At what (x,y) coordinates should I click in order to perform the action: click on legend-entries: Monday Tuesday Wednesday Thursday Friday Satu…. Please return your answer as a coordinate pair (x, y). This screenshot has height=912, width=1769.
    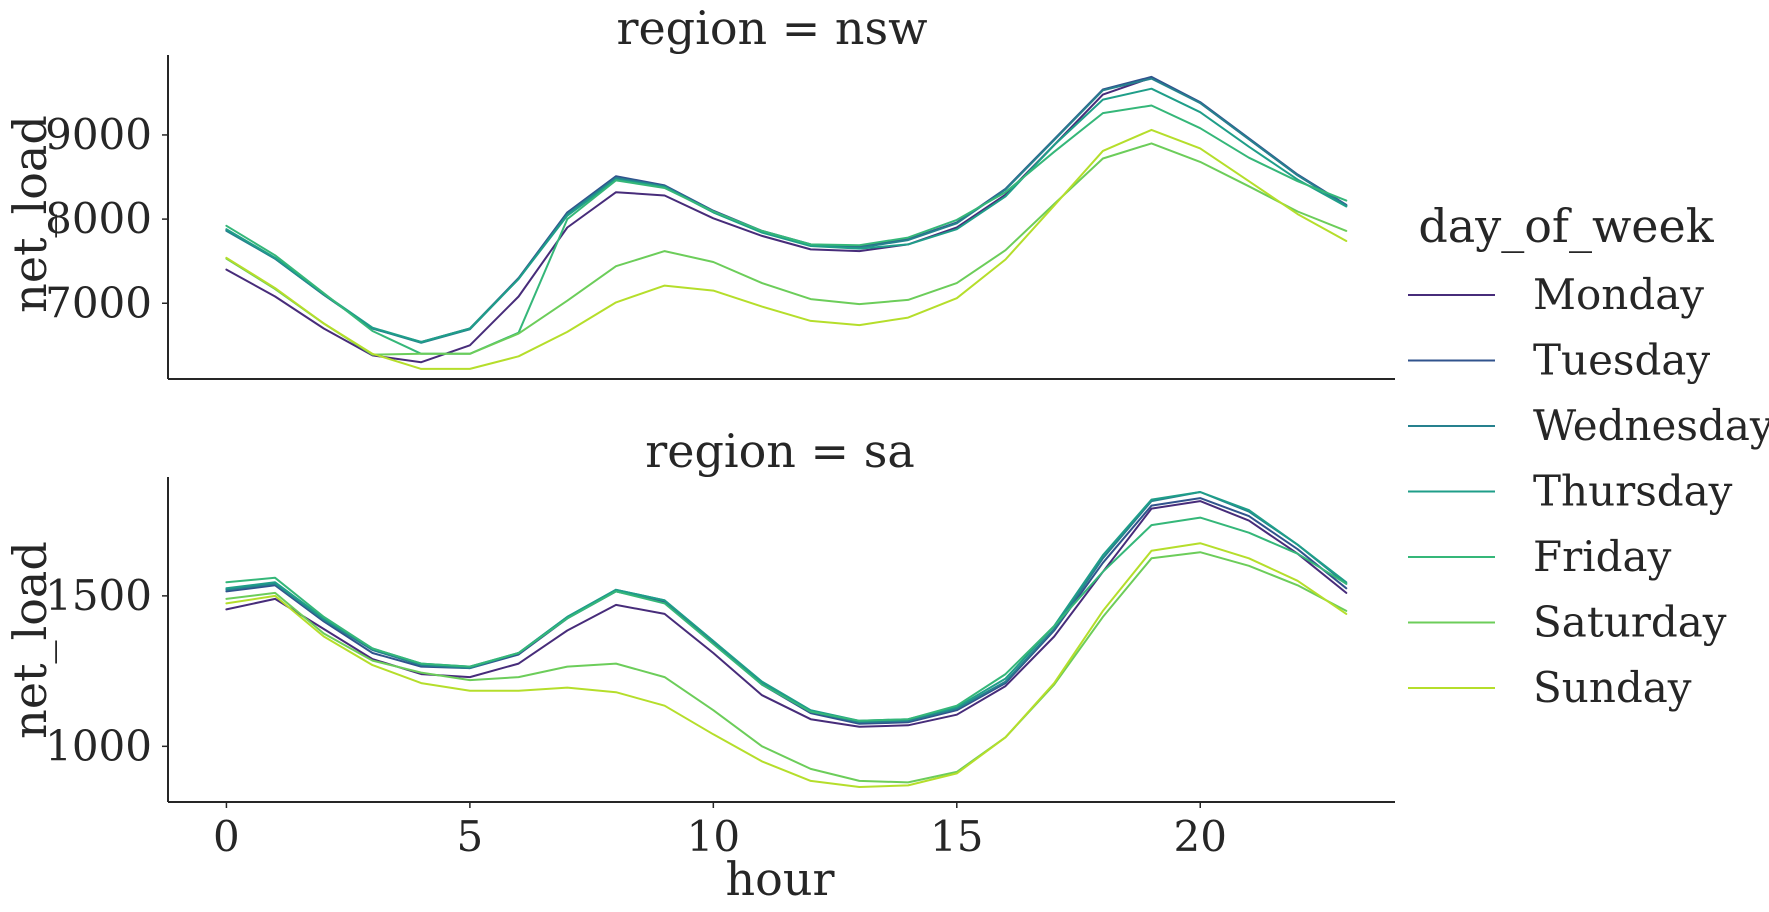
    Looking at the image, I should click on (1588, 491).